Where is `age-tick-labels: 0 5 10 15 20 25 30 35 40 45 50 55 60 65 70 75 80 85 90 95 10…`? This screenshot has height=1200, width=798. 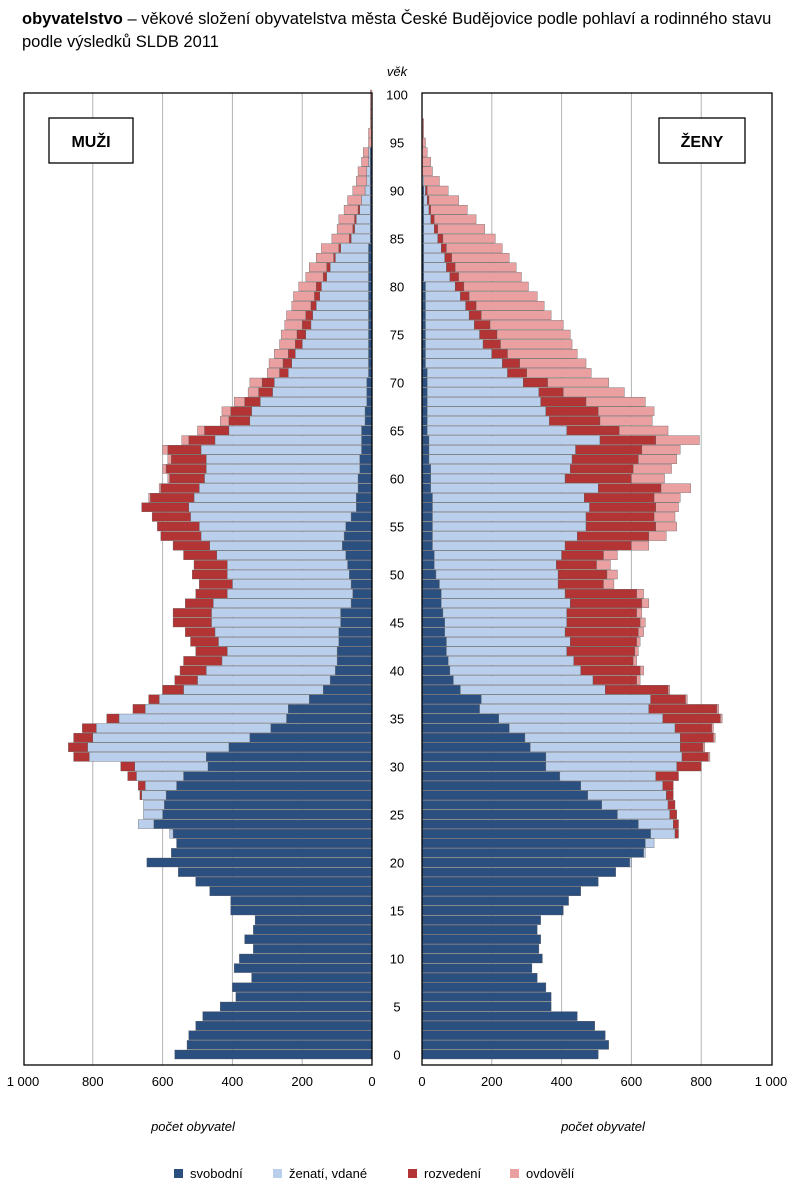 age-tick-labels: 0 5 10 15 20 25 30 35 40 45 50 55 60 65 70 75 80 85 90 95 10… is located at coordinates (397, 575).